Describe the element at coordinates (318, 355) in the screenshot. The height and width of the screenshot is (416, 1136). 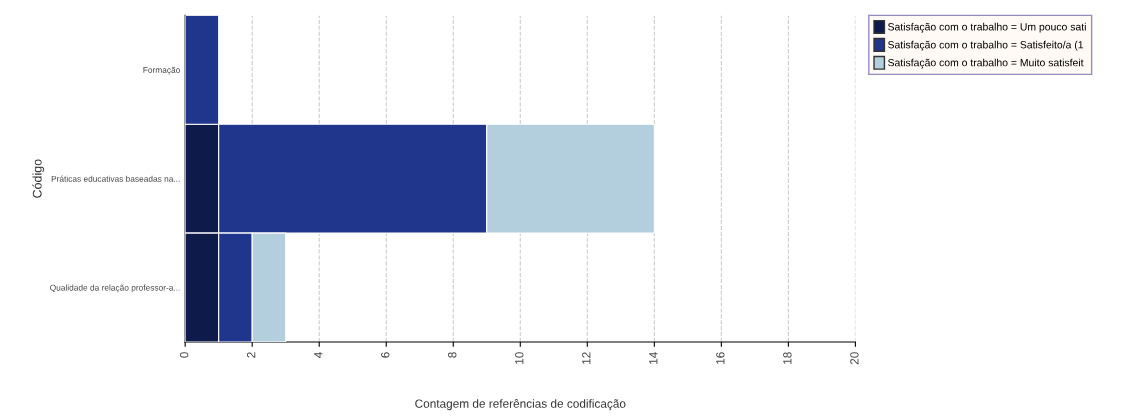
I see `x-tick-label: 4` at that location.